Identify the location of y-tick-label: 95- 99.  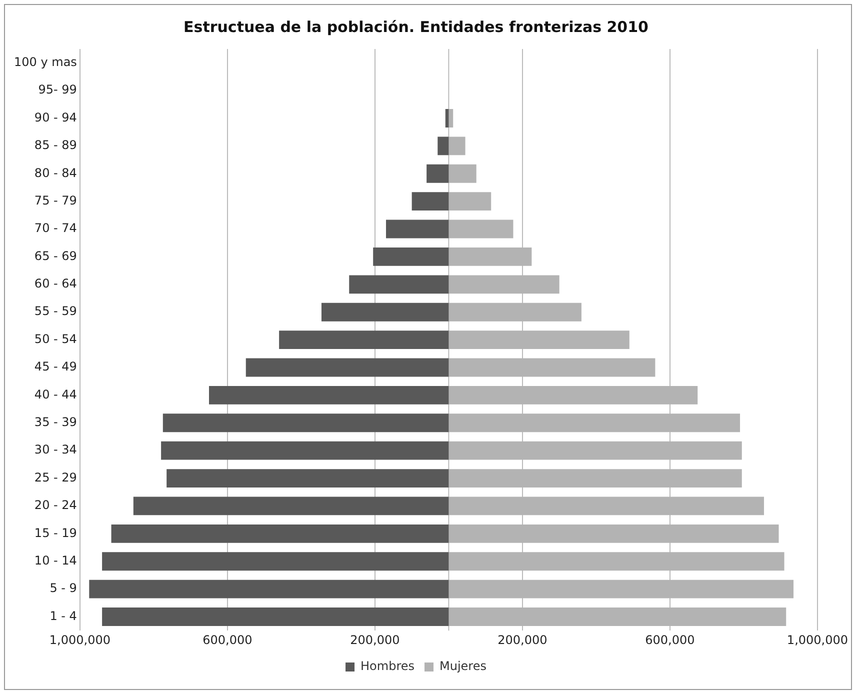
(57, 89).